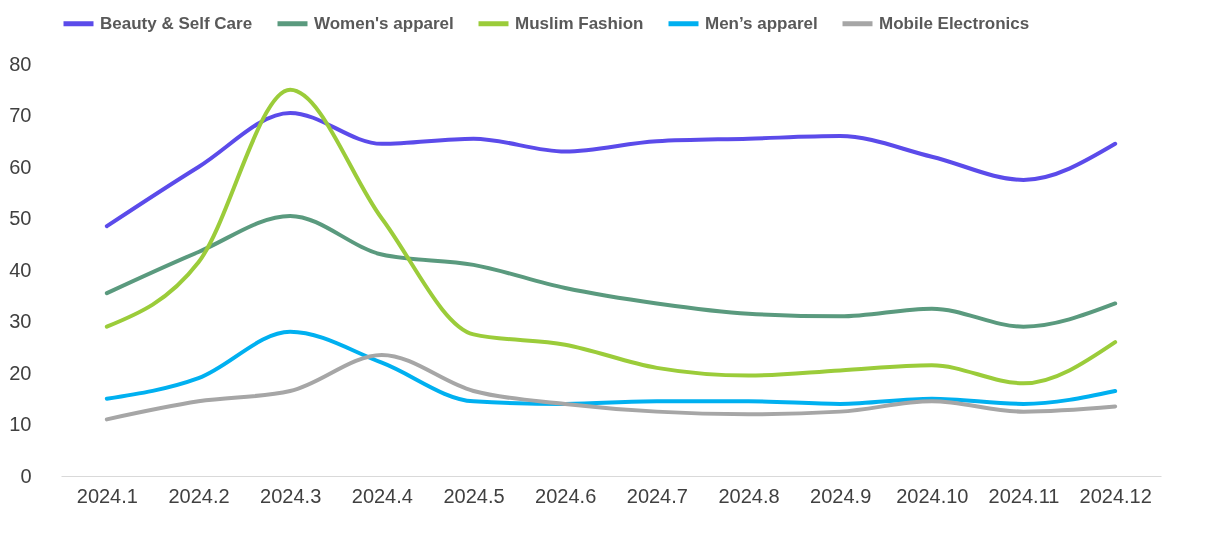 Image resolution: width=1222 pixels, height=557 pixels. Describe the element at coordinates (579, 23) in the screenshot. I see `legend-label: Muslim Fashion` at that location.